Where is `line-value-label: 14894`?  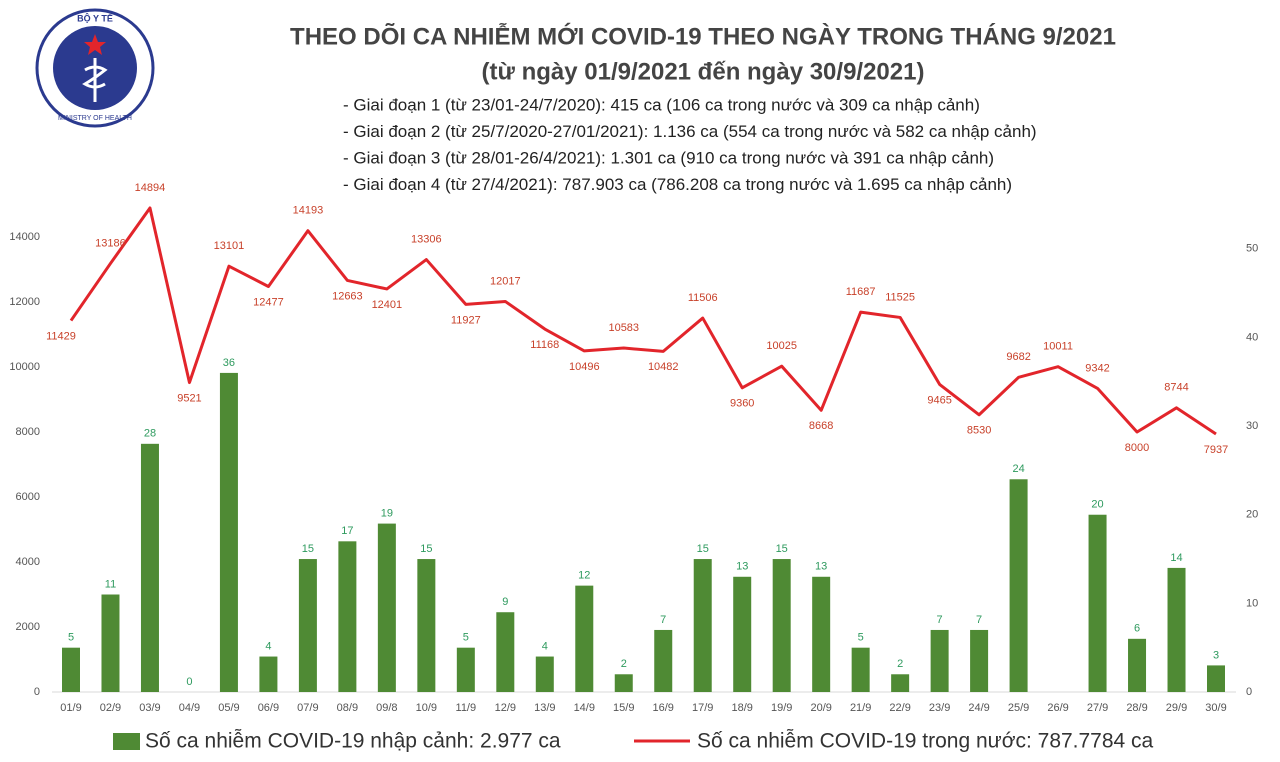
line-value-label: 14894 is located at coordinates (150, 188).